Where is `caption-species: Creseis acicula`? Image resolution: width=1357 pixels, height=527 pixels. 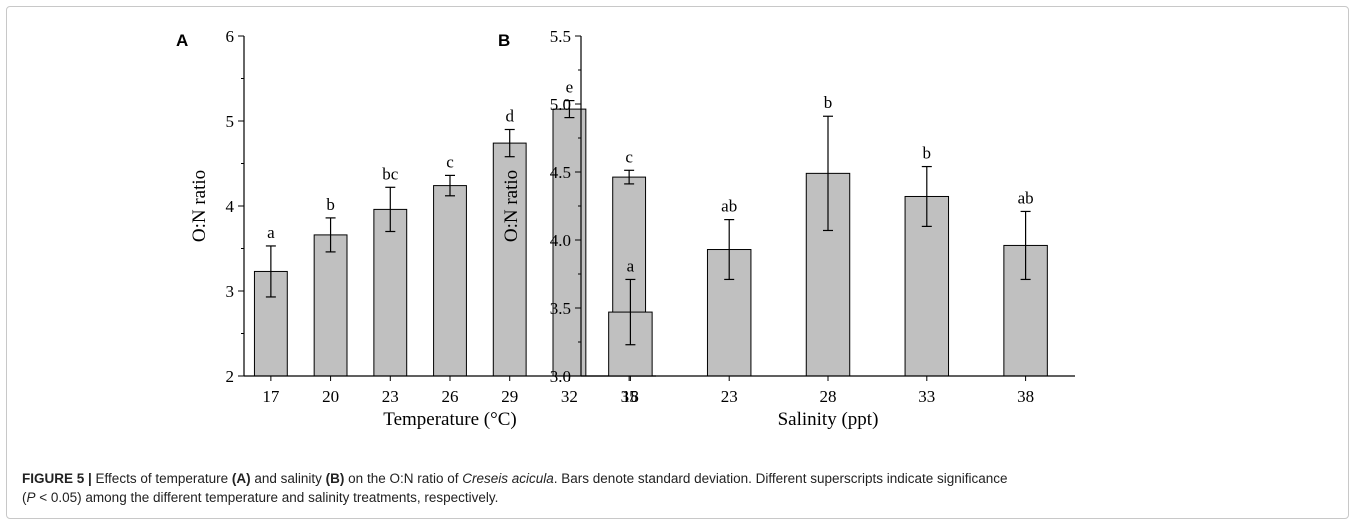 caption-species: Creseis acicula is located at coordinates (508, 478).